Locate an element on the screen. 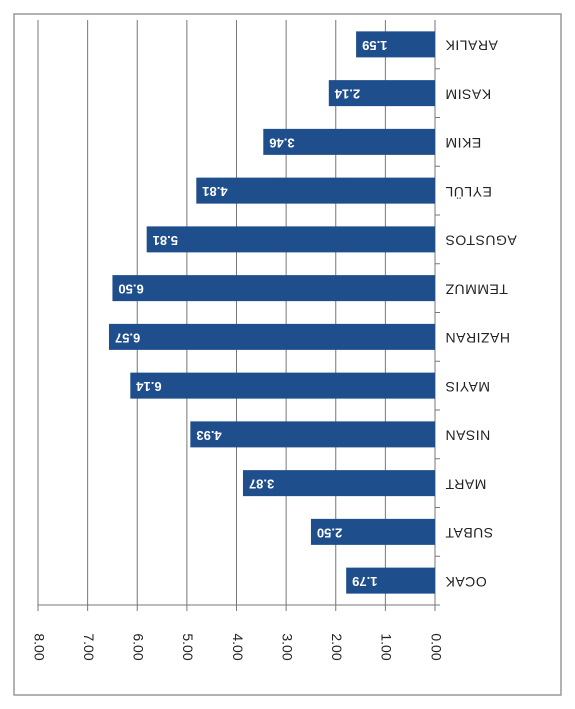 The height and width of the screenshot is (709, 575). x-tick-label: 0.00 is located at coordinates (436, 646).